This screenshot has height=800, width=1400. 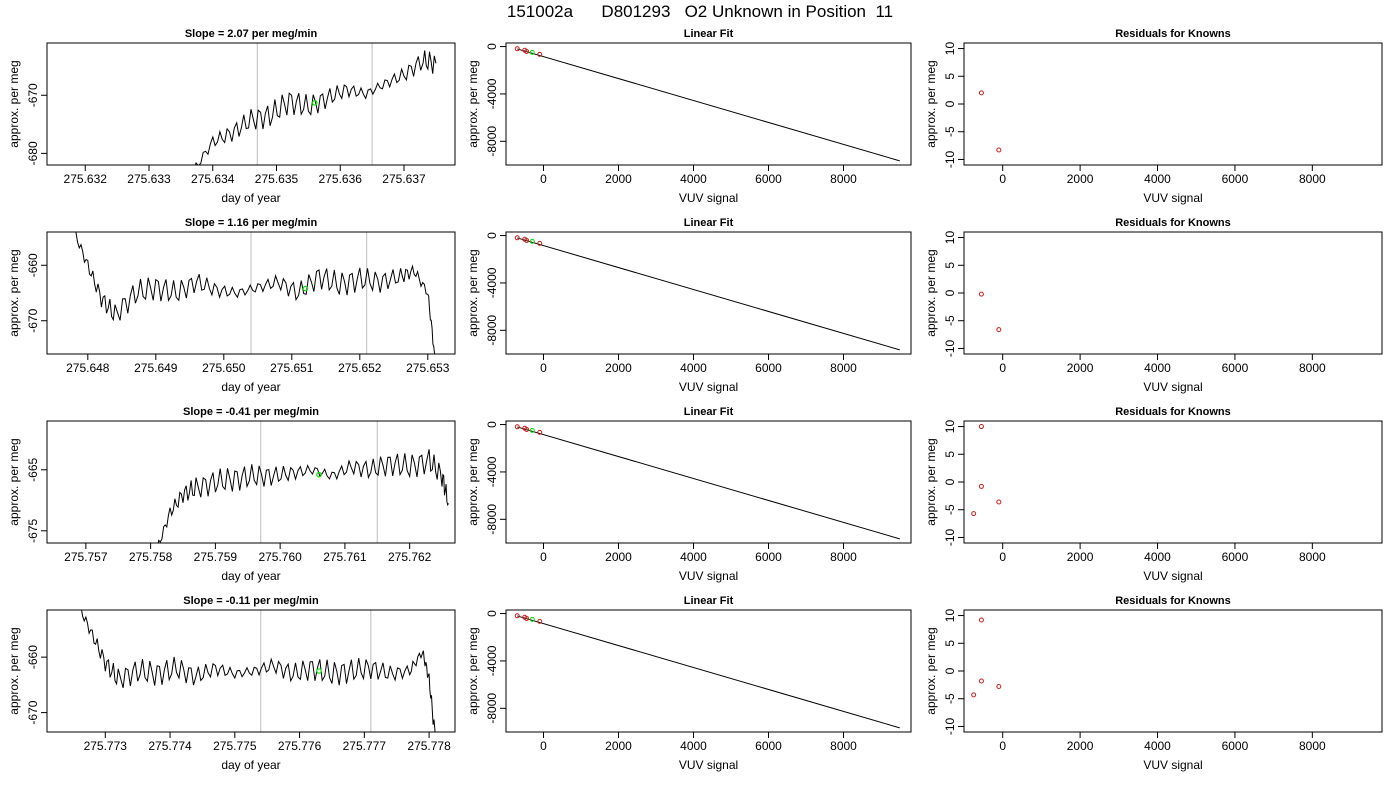 What do you see at coordinates (950, 265) in the screenshot?
I see `y-tick-label: 5` at bounding box center [950, 265].